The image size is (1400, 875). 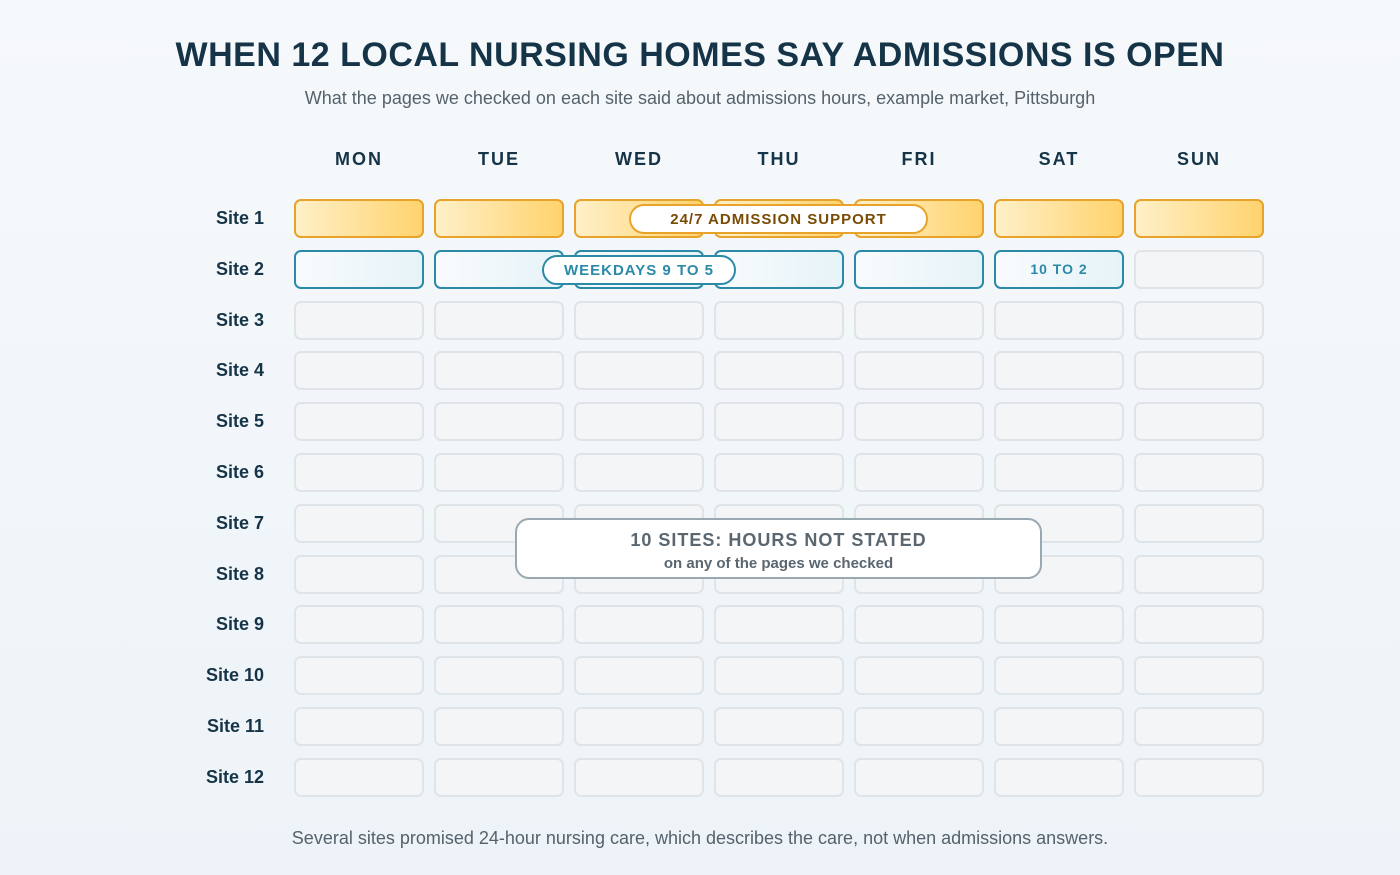 What do you see at coordinates (639, 422) in the screenshot?
I see `cell-site-5-wed` at bounding box center [639, 422].